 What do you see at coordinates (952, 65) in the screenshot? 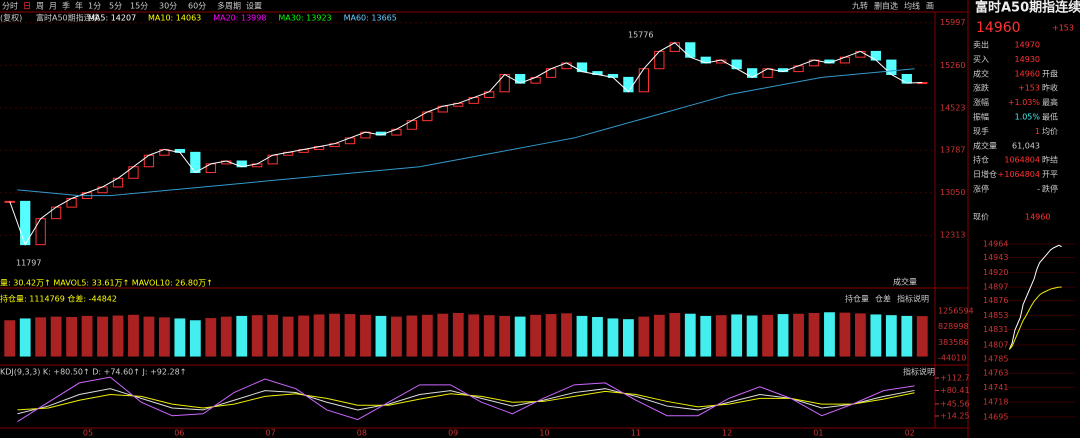
I see `y-tick-label: 15260` at bounding box center [952, 65].